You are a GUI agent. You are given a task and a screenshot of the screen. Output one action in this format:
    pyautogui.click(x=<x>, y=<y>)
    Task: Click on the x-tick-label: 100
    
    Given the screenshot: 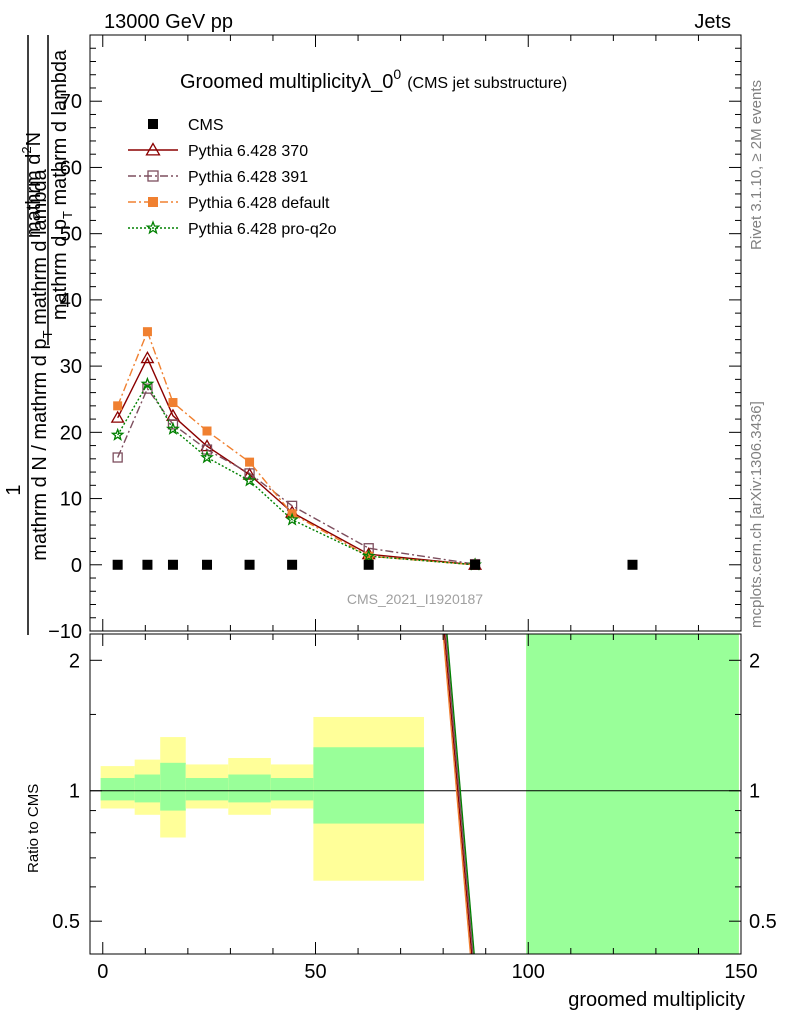 What is the action you would take?
    pyautogui.click(x=528, y=972)
    